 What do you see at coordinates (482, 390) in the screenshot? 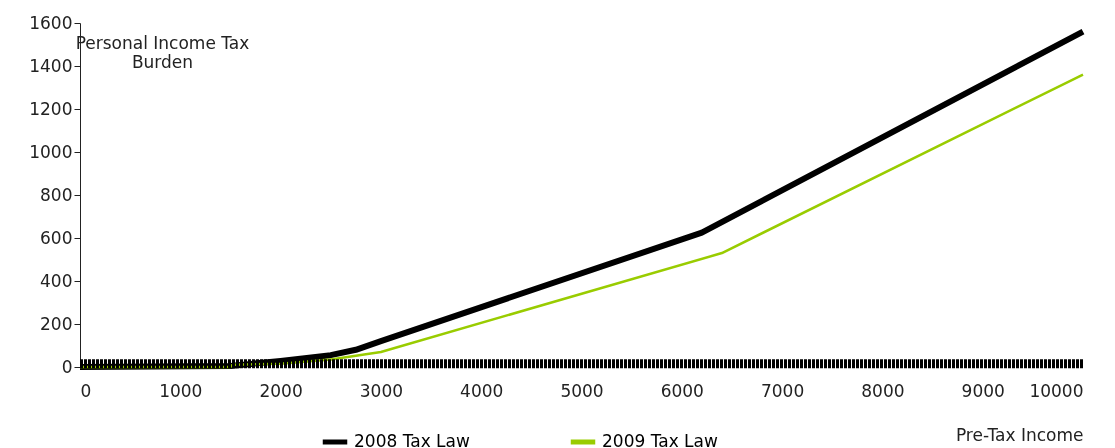
I see `x-tick-label: 4000` at bounding box center [482, 390].